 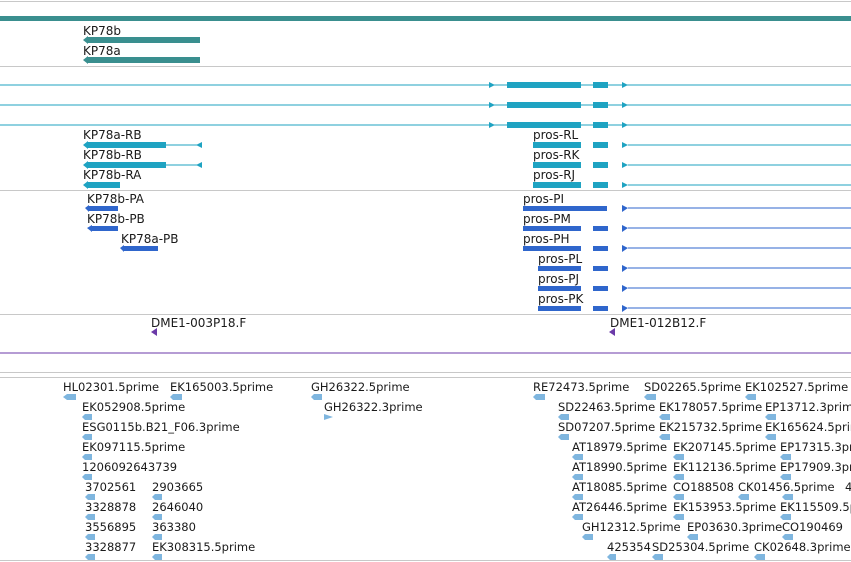 What do you see at coordinates (711, 407) in the screenshot?
I see `est-label: EK178057.5prime` at bounding box center [711, 407].